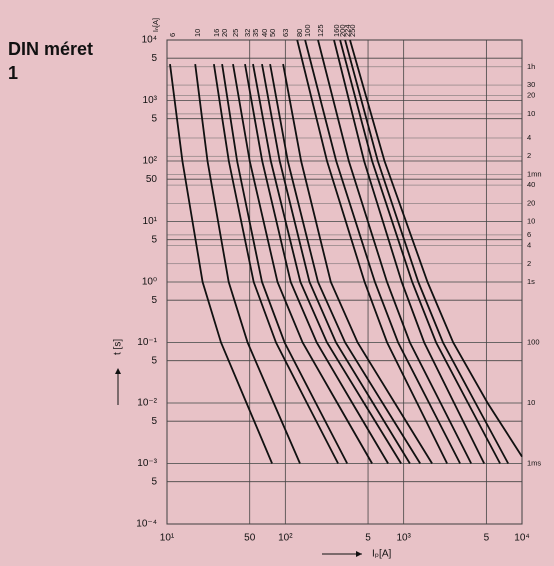 Image resolution: width=554 pixels, height=566 pixels. I want to click on y2-tick-label: 30, so click(531, 84).